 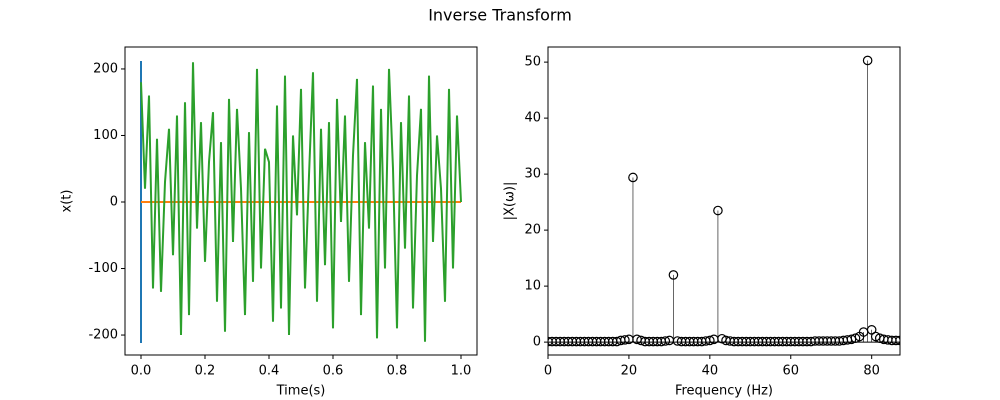 I want to click on x-tick-label: 0.6, so click(x=333, y=371).